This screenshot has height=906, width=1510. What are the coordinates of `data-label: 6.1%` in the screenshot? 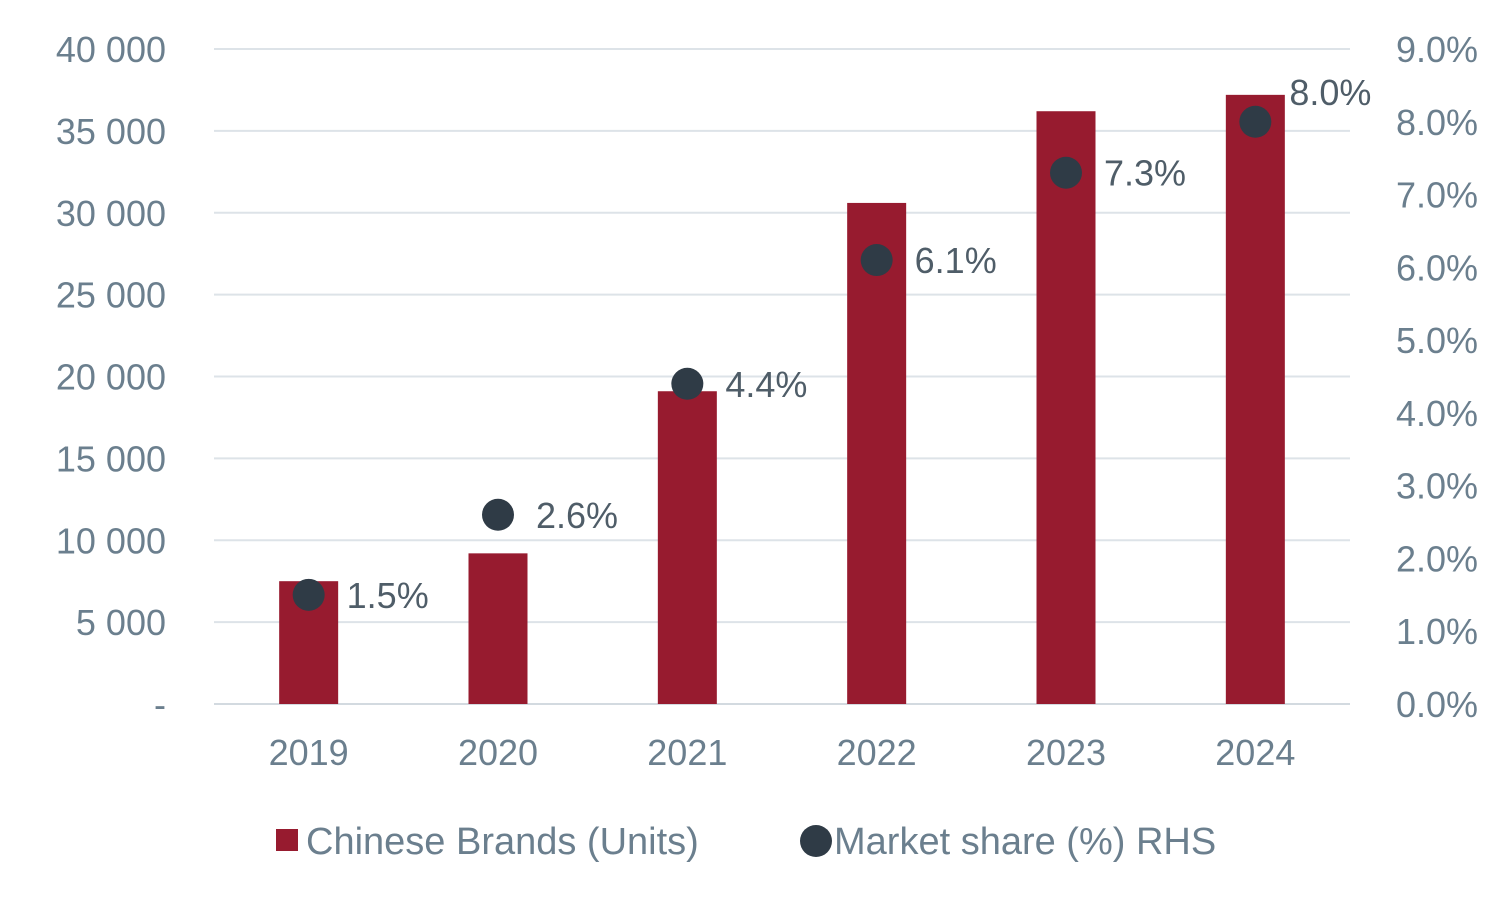 It's located at (956, 260).